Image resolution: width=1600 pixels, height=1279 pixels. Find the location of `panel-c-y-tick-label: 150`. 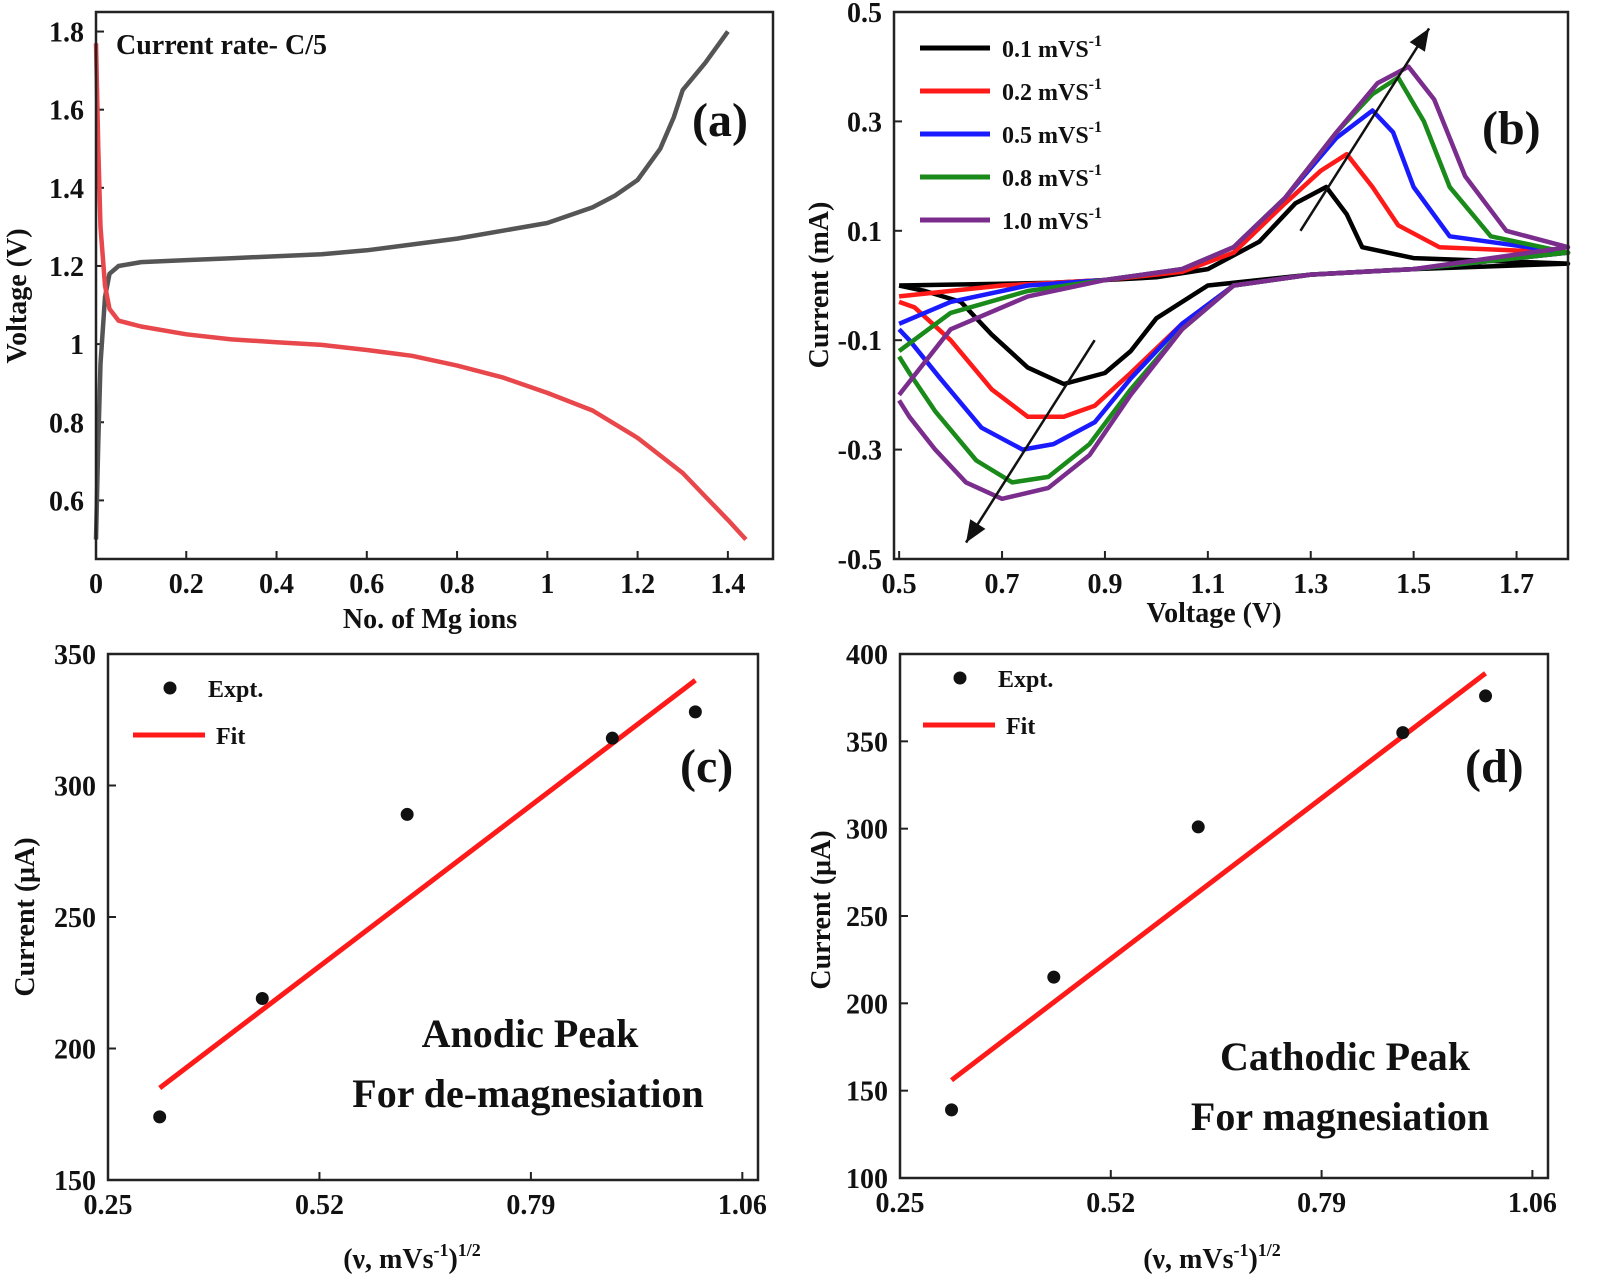

panel-c-y-tick-label: 150 is located at coordinates (75, 1181).